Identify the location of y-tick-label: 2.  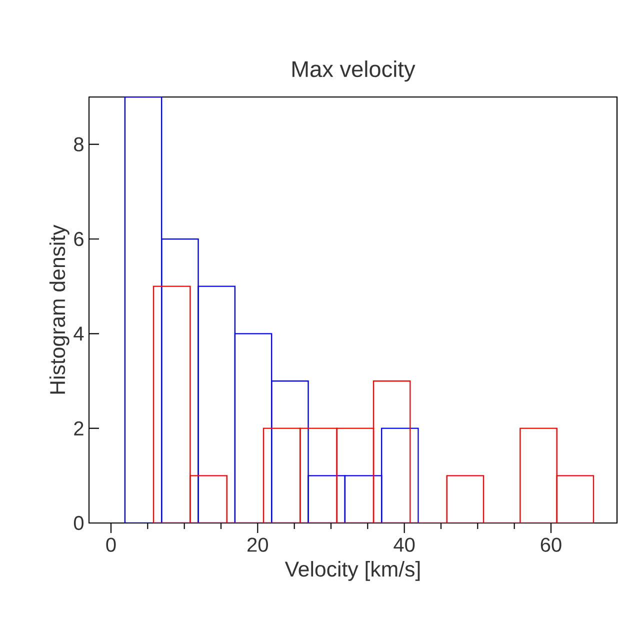
(79, 428).